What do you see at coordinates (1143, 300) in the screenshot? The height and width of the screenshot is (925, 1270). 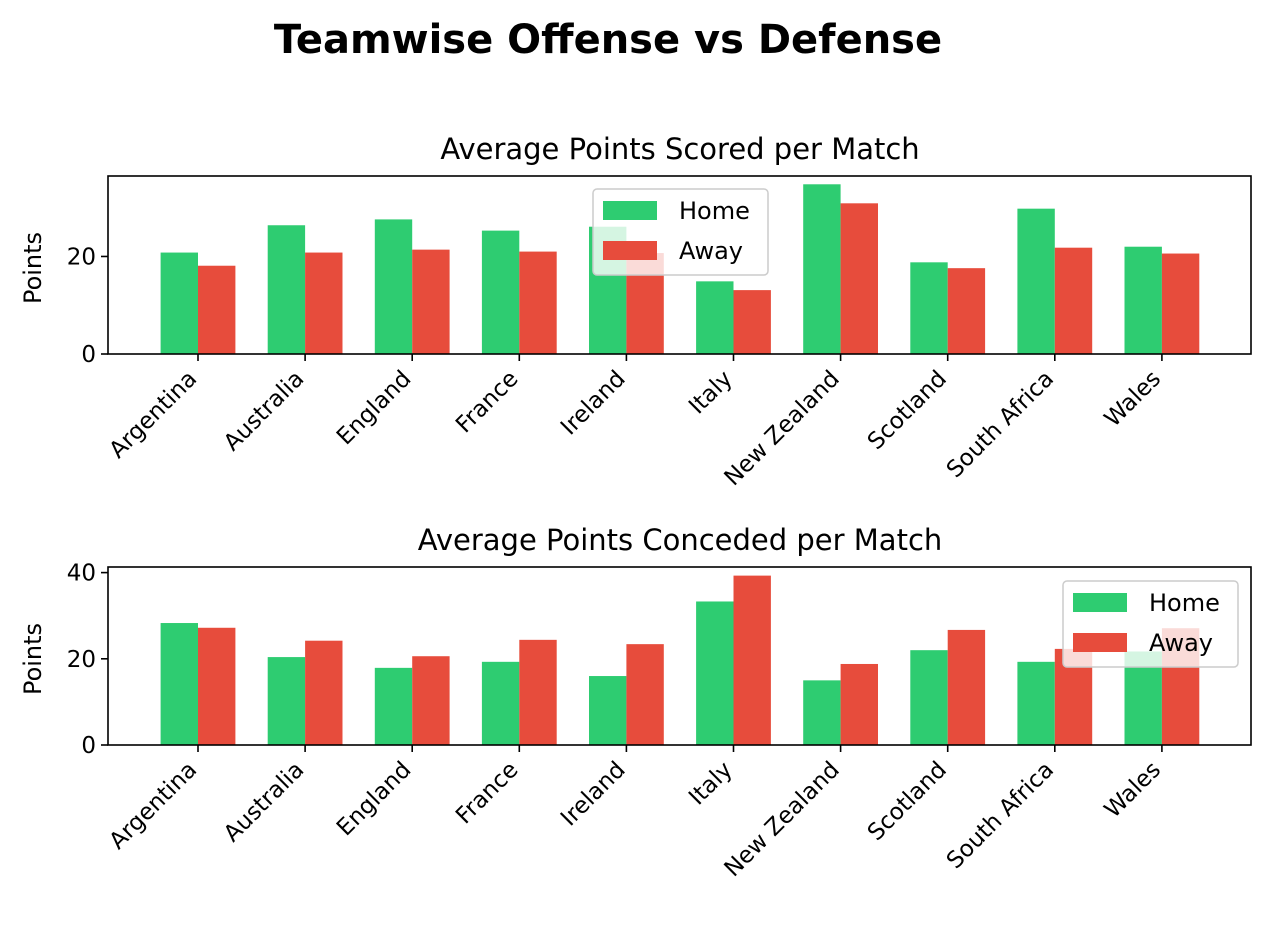 I see `bar-home-wales` at bounding box center [1143, 300].